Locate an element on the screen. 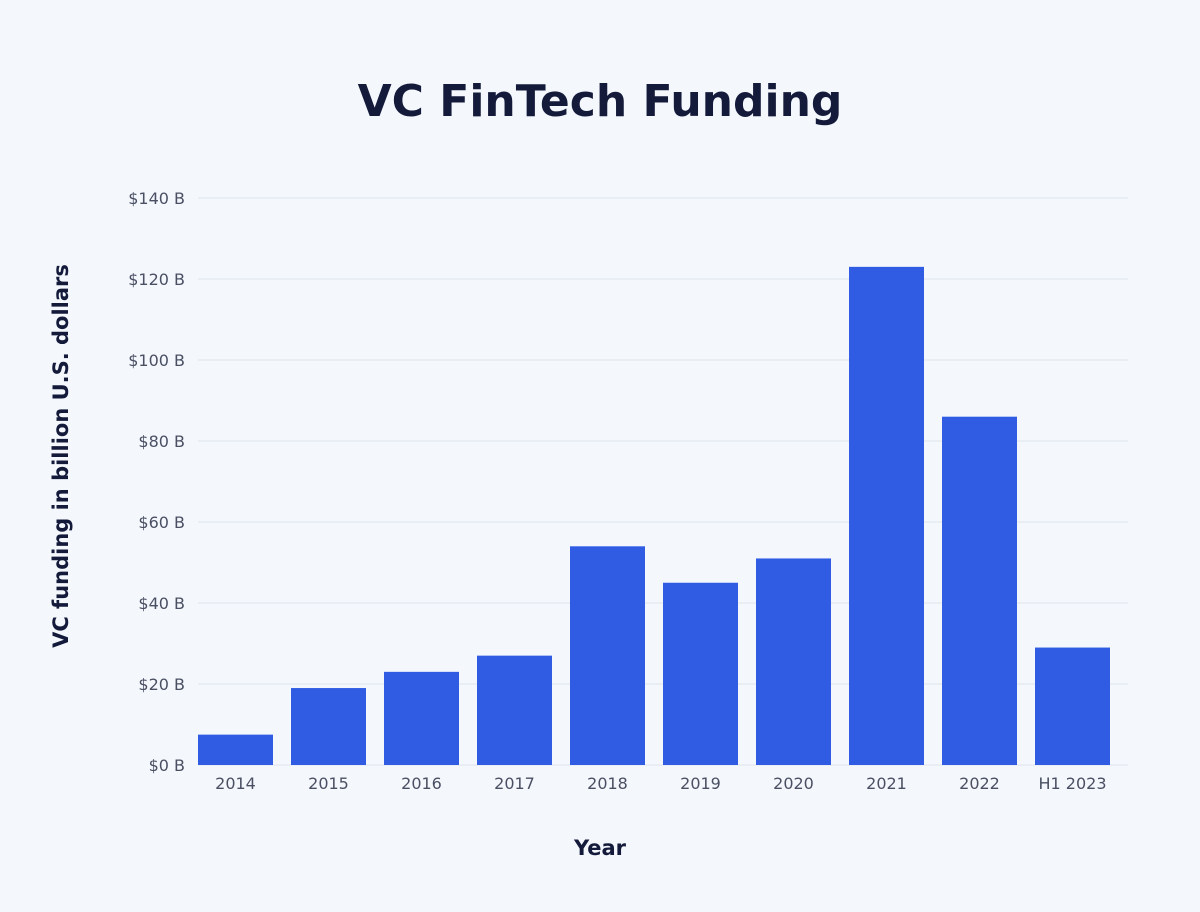  x-tick-label: 2018 is located at coordinates (607, 783).